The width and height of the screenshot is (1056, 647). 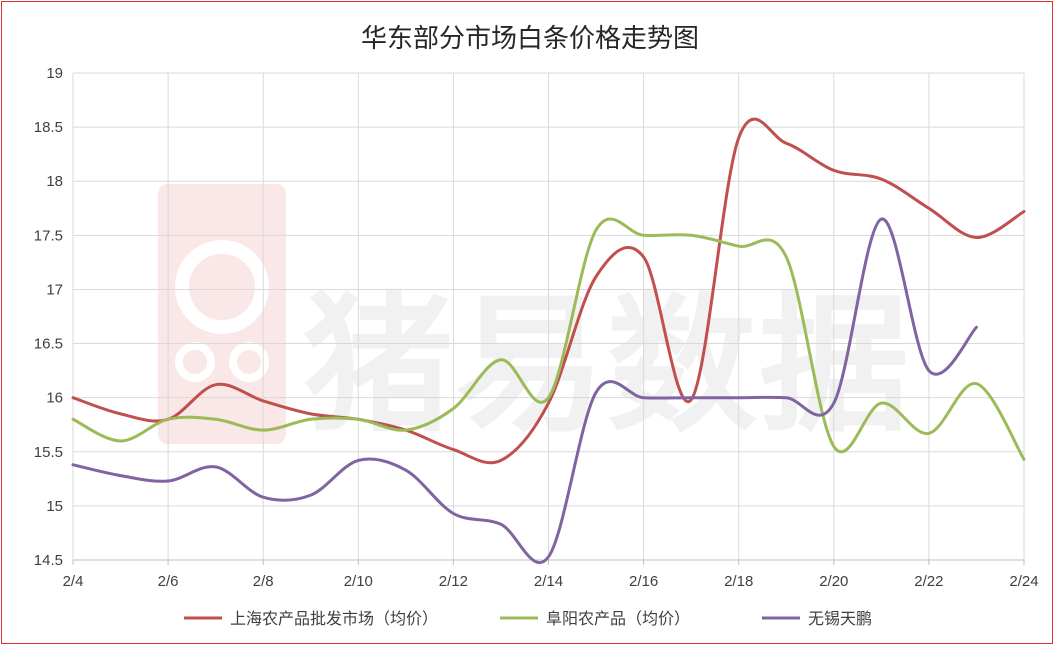 What do you see at coordinates (453, 581) in the screenshot?
I see `x-tick-label: 2/12` at bounding box center [453, 581].